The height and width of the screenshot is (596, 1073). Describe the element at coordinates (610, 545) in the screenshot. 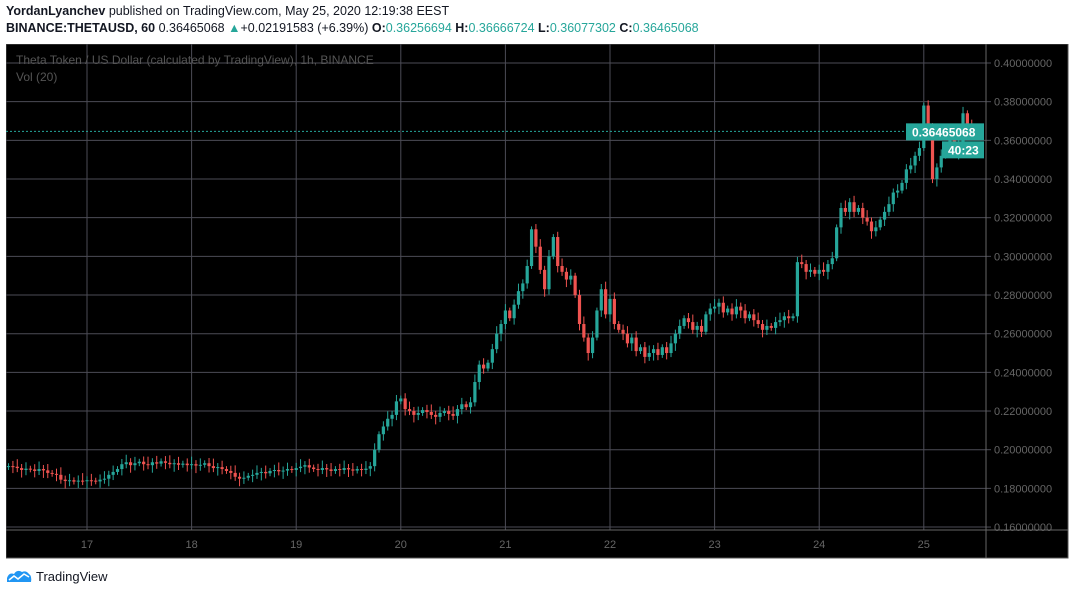

I see `x-tick-label: 22` at that location.